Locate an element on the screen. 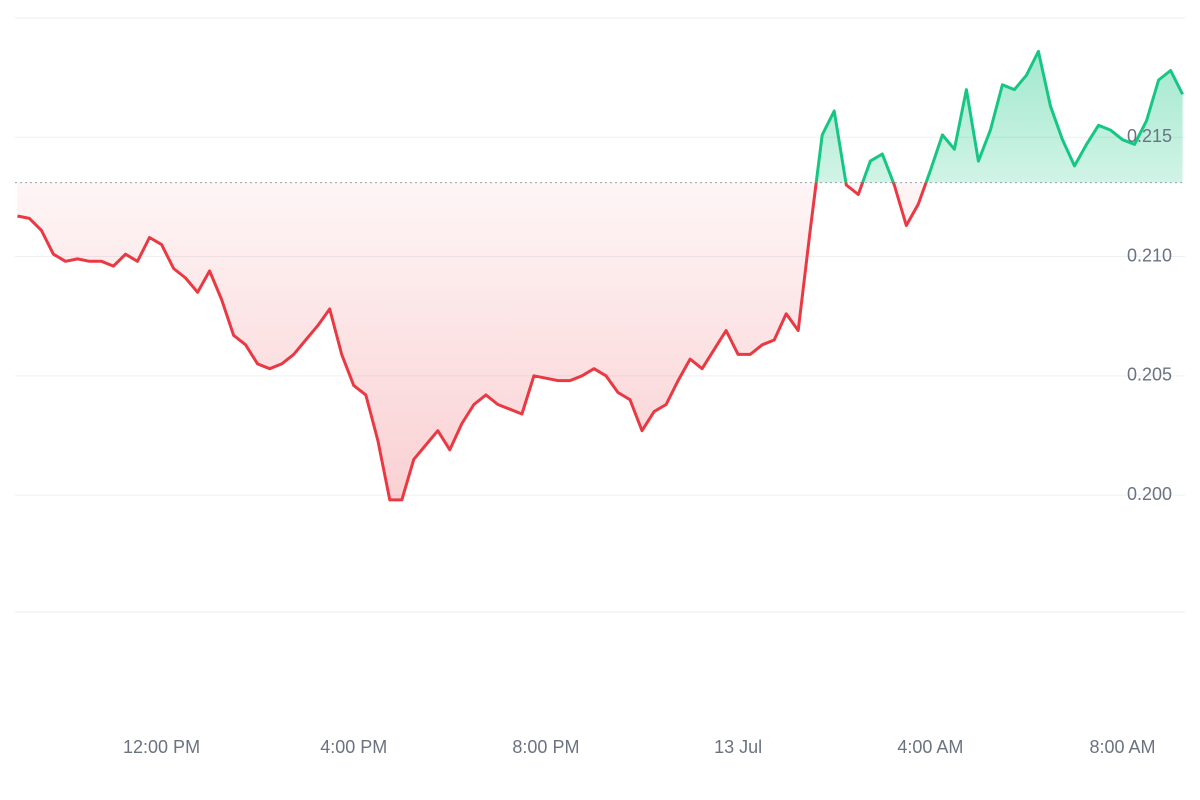 This screenshot has height=800, width=1200. x-tick-label: 12:00 PM is located at coordinates (161, 747).